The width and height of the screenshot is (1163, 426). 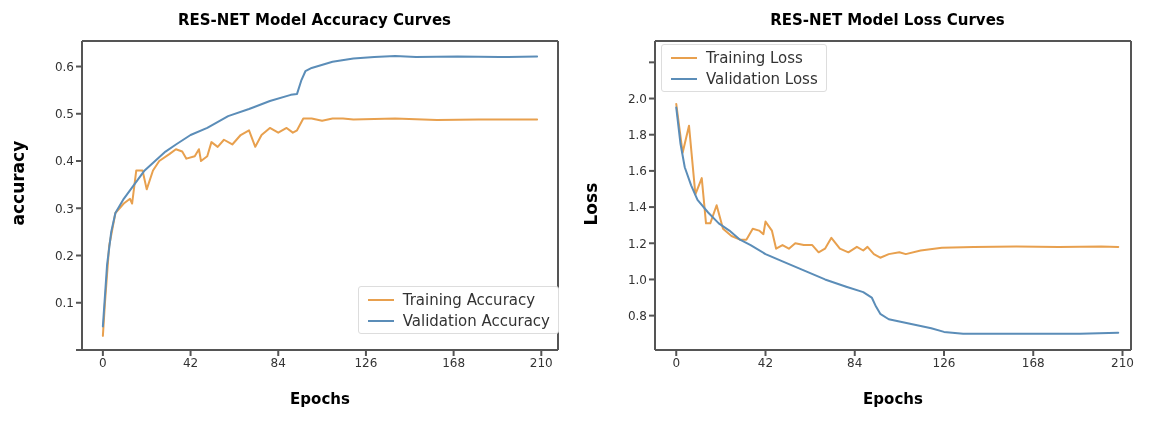 What do you see at coordinates (64, 66) in the screenshot?
I see `y-tick-label: 0.6` at bounding box center [64, 66].